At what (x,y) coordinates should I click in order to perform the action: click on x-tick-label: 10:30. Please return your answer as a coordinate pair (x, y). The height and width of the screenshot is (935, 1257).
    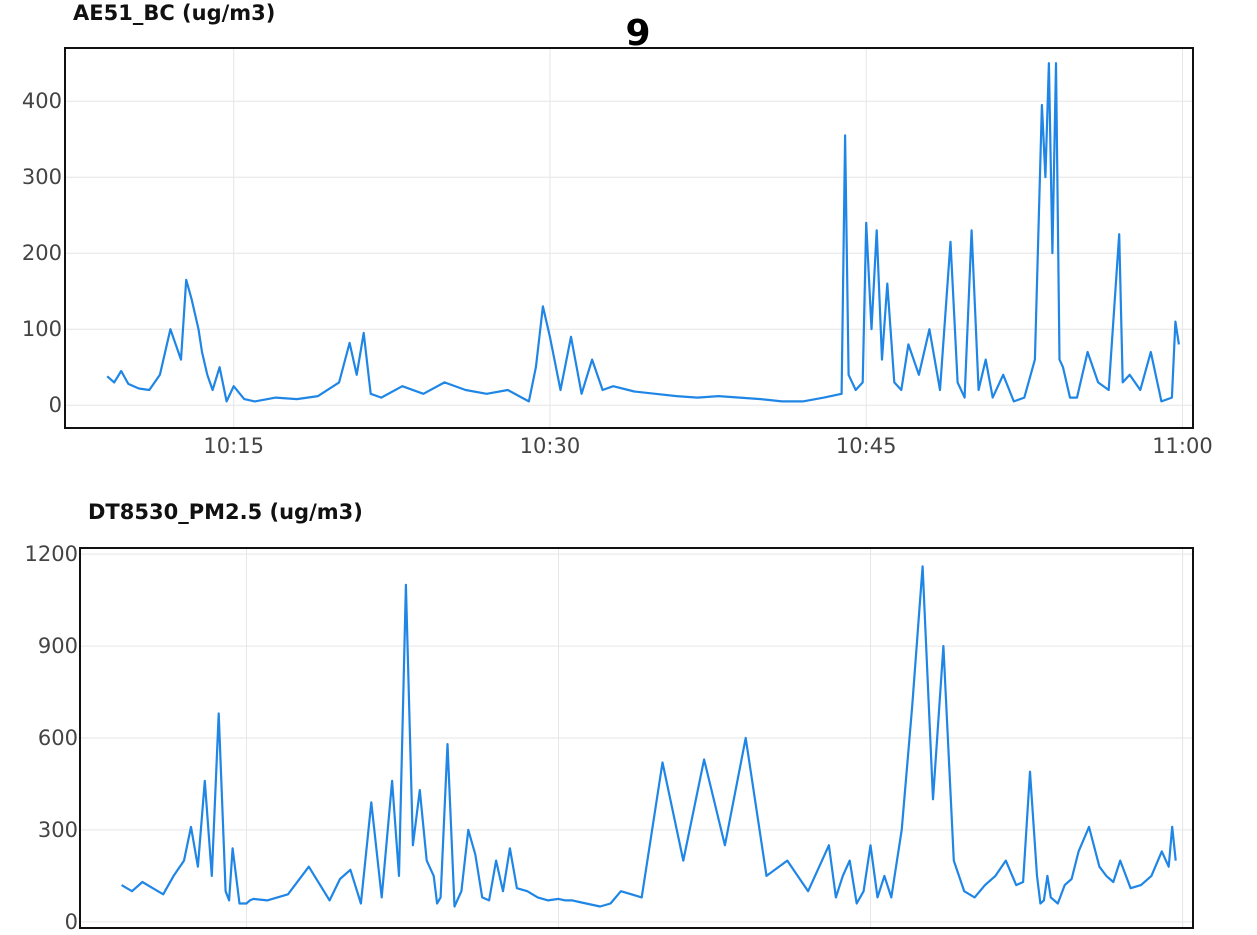
    Looking at the image, I should click on (550, 446).